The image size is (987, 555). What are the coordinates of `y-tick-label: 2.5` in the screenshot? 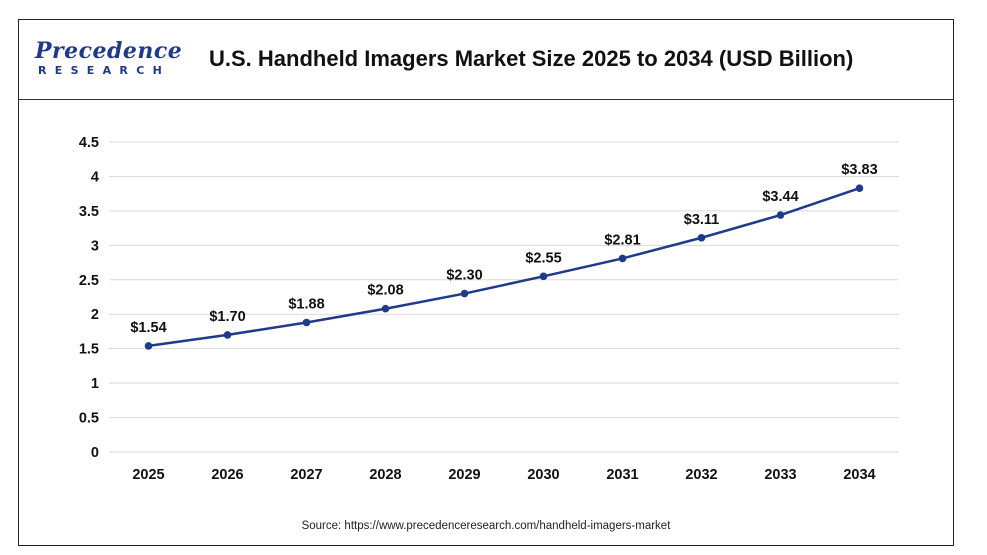 It's located at (89, 281).